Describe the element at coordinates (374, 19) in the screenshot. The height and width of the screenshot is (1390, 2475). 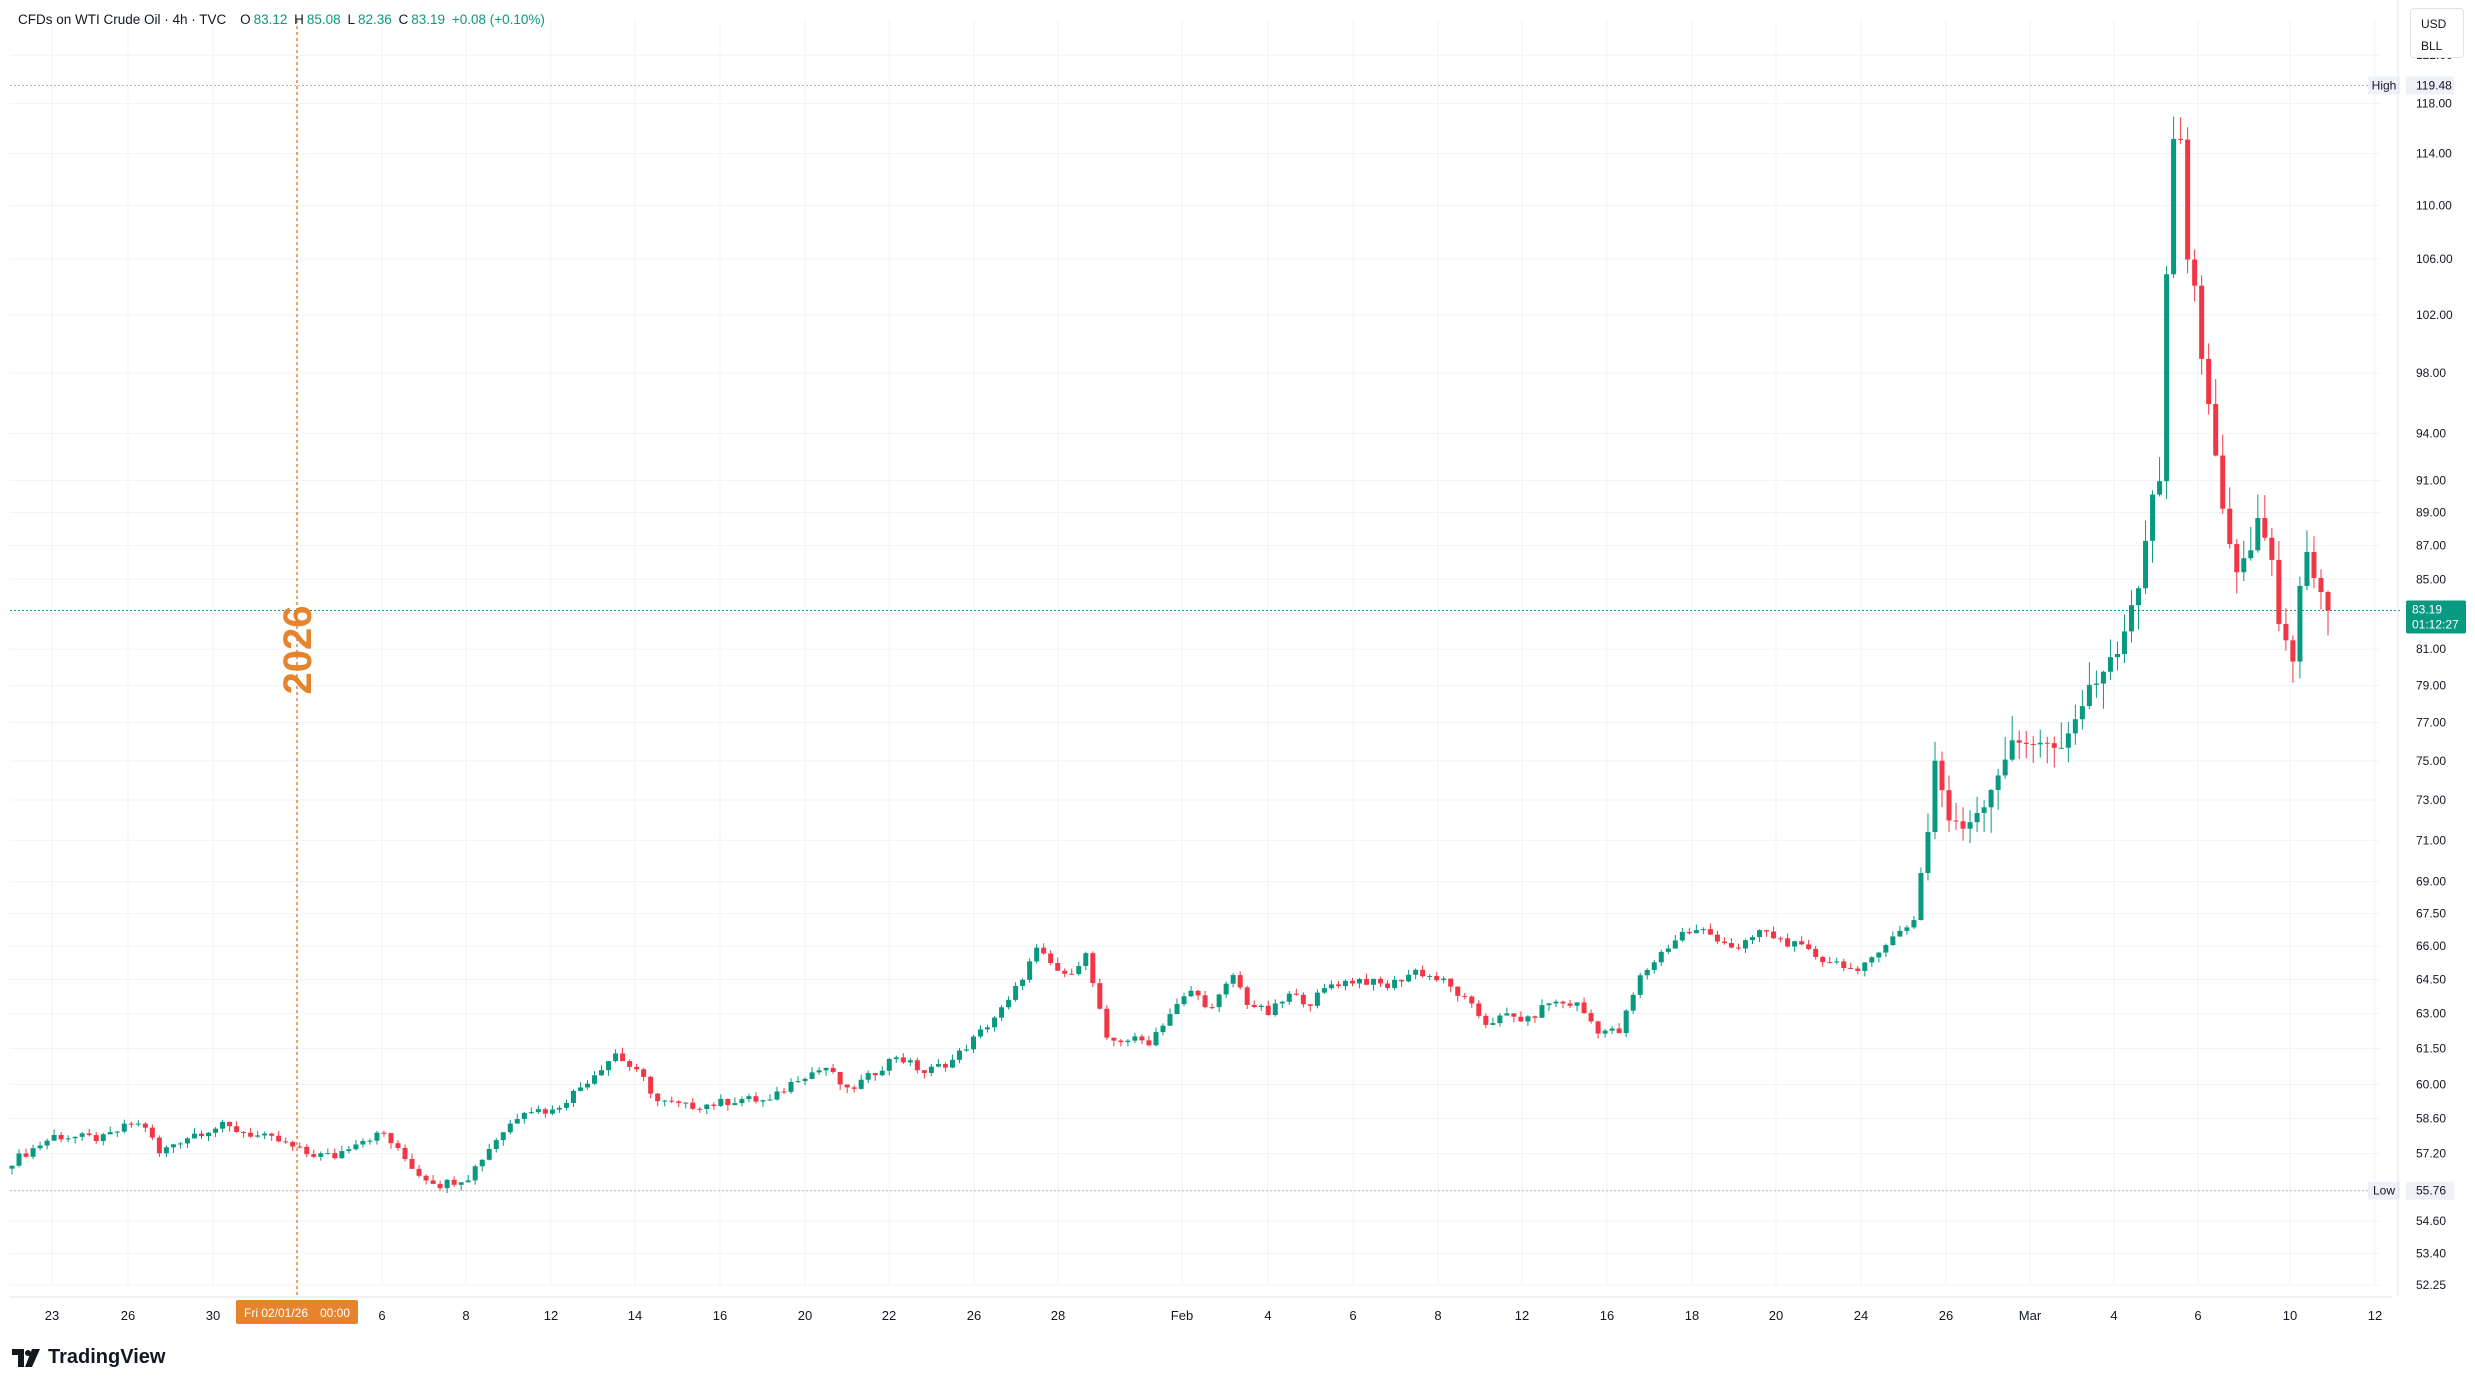
I see `low-value: 82.36` at that location.